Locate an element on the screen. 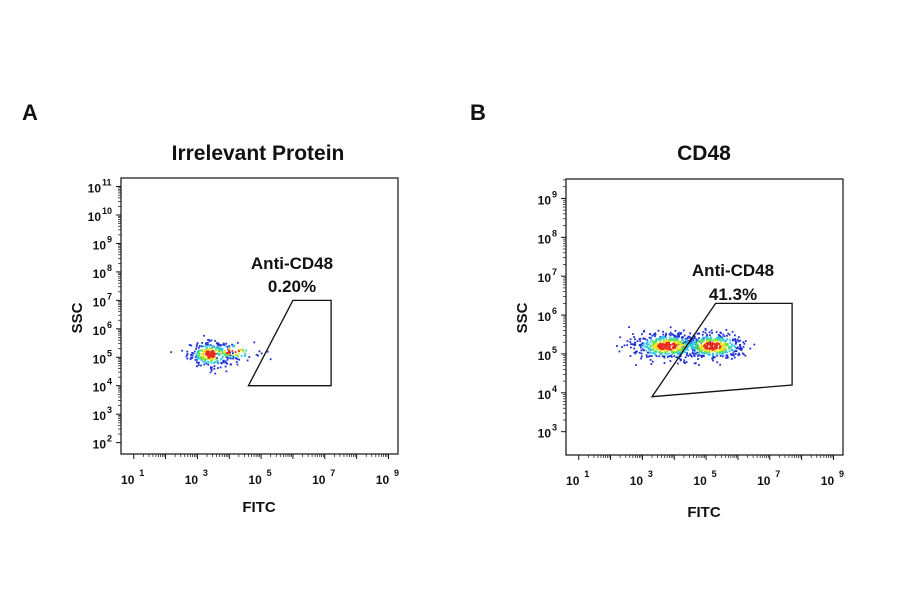  x-axis-label: FITC is located at coordinates (258, 507).